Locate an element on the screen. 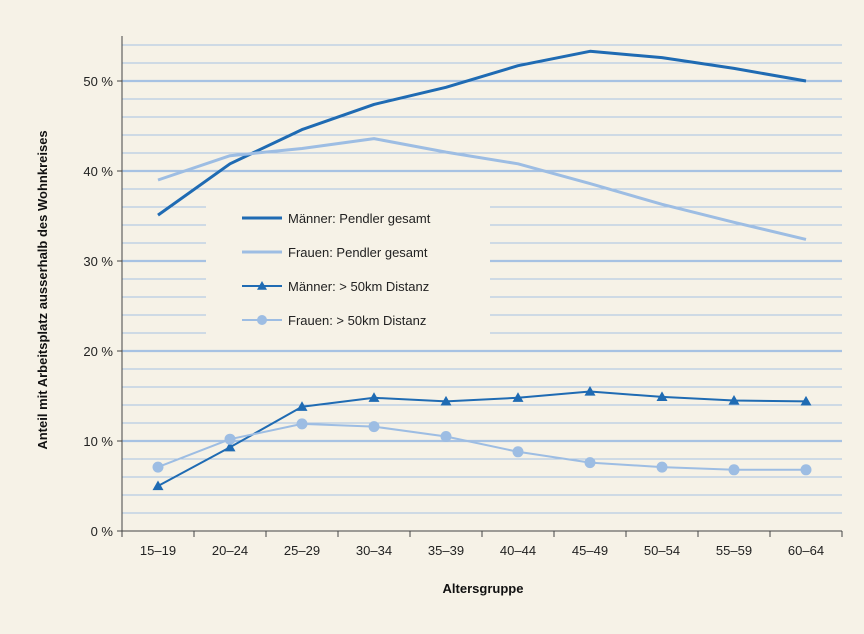 Image resolution: width=864 pixels, height=634 pixels. x-tick-label: 45–49 is located at coordinates (590, 550).